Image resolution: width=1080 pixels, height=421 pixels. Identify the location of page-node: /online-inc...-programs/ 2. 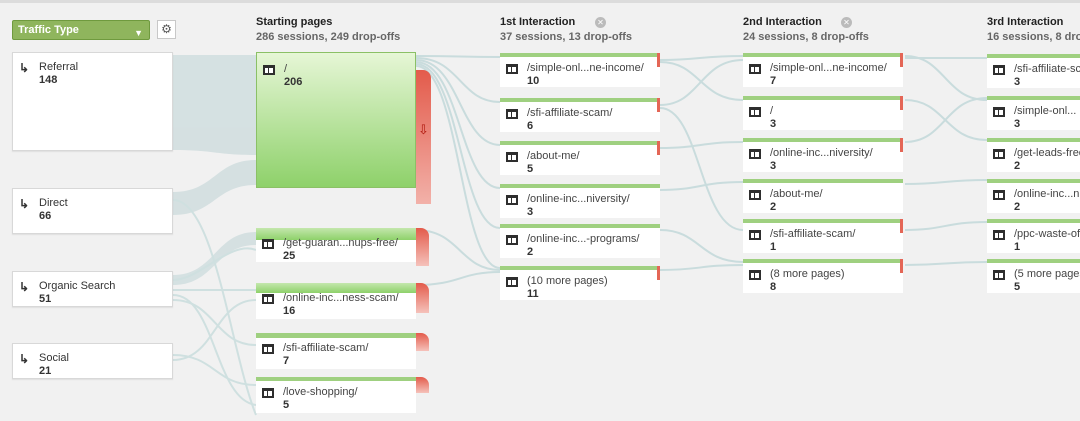
(580, 241).